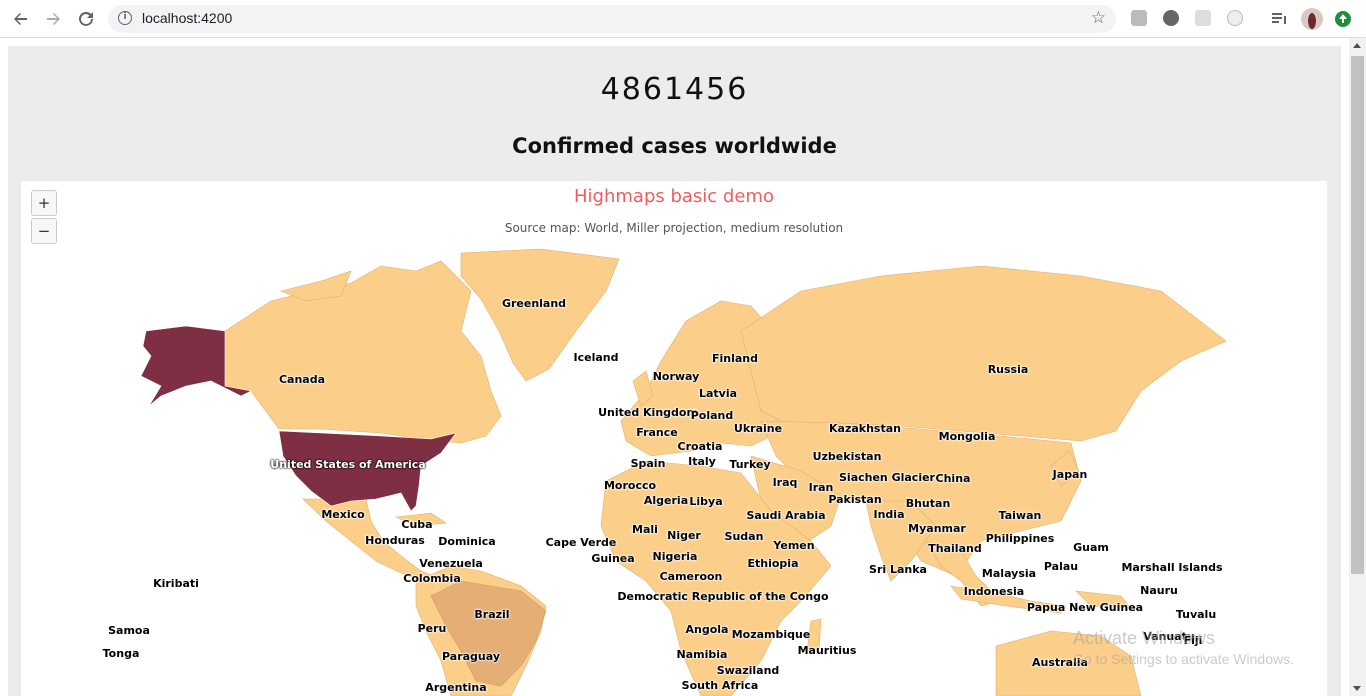 This screenshot has height=696, width=1366. I want to click on country-label: United States of America, so click(348, 464).